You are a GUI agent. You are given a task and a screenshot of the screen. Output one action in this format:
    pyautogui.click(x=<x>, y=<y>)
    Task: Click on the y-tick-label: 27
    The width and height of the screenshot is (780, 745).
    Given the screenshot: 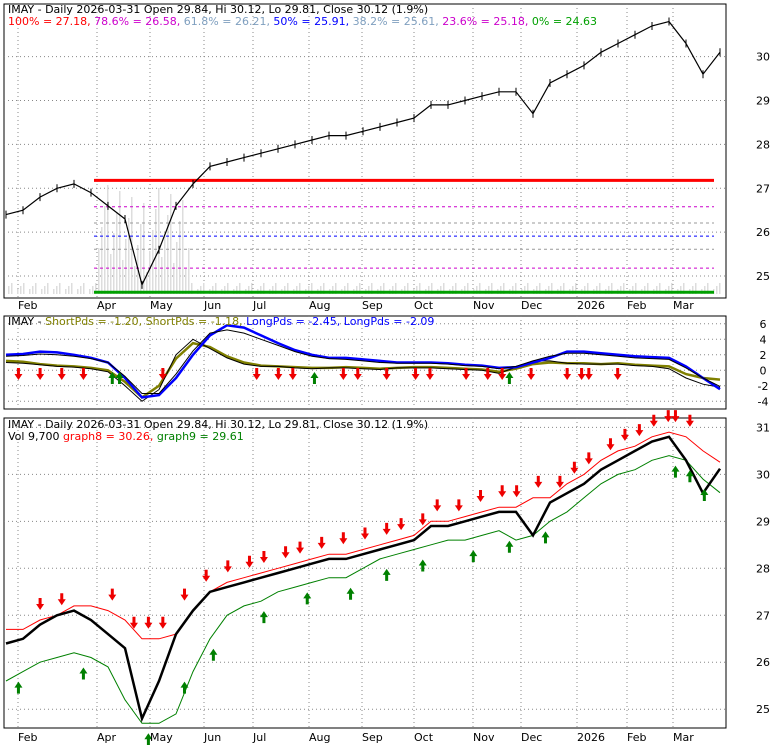 What is the action you would take?
    pyautogui.click(x=763, y=188)
    